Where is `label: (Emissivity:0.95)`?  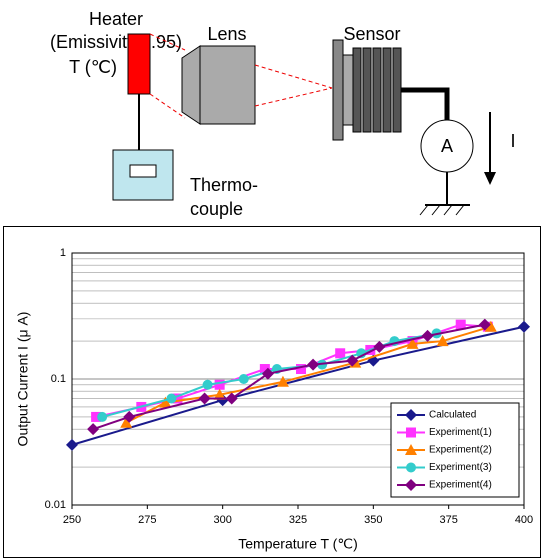
label: (Emissivity:0.95) is located at coordinates (116, 42).